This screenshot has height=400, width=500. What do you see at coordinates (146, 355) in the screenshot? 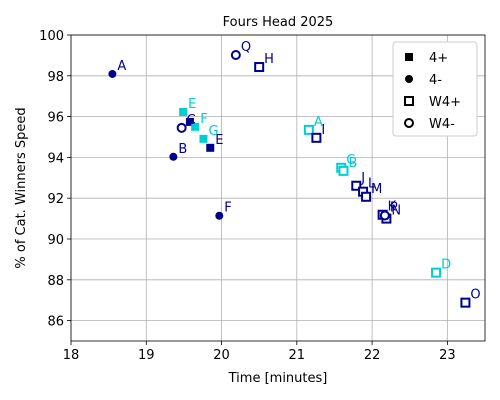
I see `x-tick-label: 19` at bounding box center [146, 355].